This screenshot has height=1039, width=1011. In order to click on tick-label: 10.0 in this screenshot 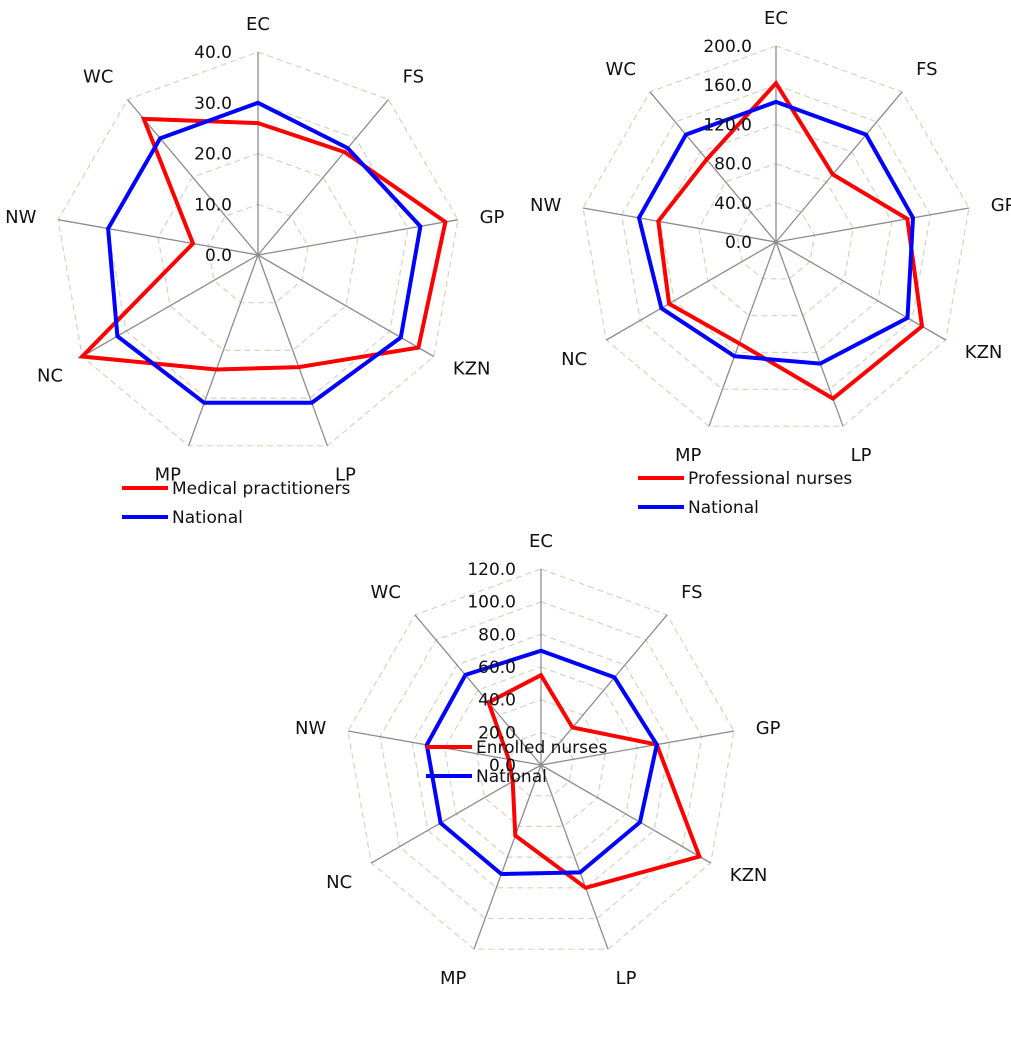, I will do `click(213, 205)`.